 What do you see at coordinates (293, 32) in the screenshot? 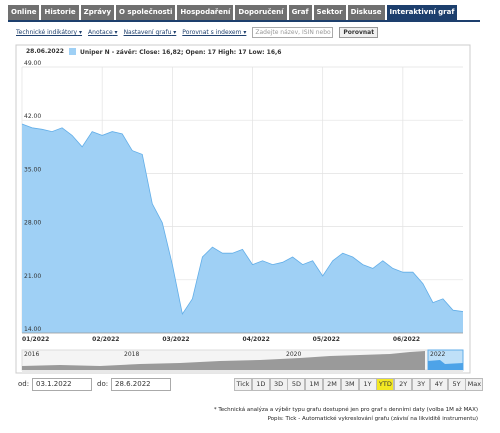
I see `search-input: Zadejte název, ISIN nebo` at bounding box center [293, 32].